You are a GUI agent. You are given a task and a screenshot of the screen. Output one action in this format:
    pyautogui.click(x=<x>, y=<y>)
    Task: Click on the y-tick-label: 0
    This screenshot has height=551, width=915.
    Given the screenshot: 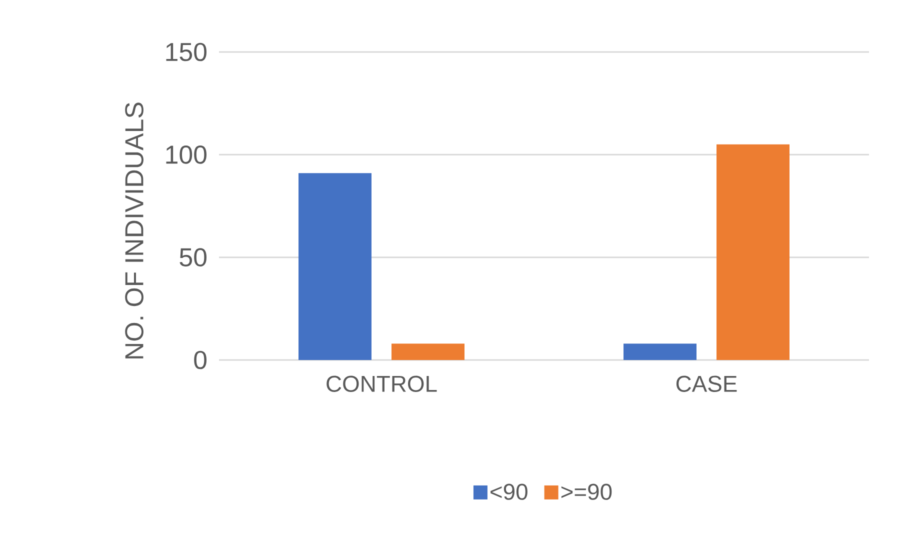 What is the action you would take?
    pyautogui.click(x=200, y=360)
    